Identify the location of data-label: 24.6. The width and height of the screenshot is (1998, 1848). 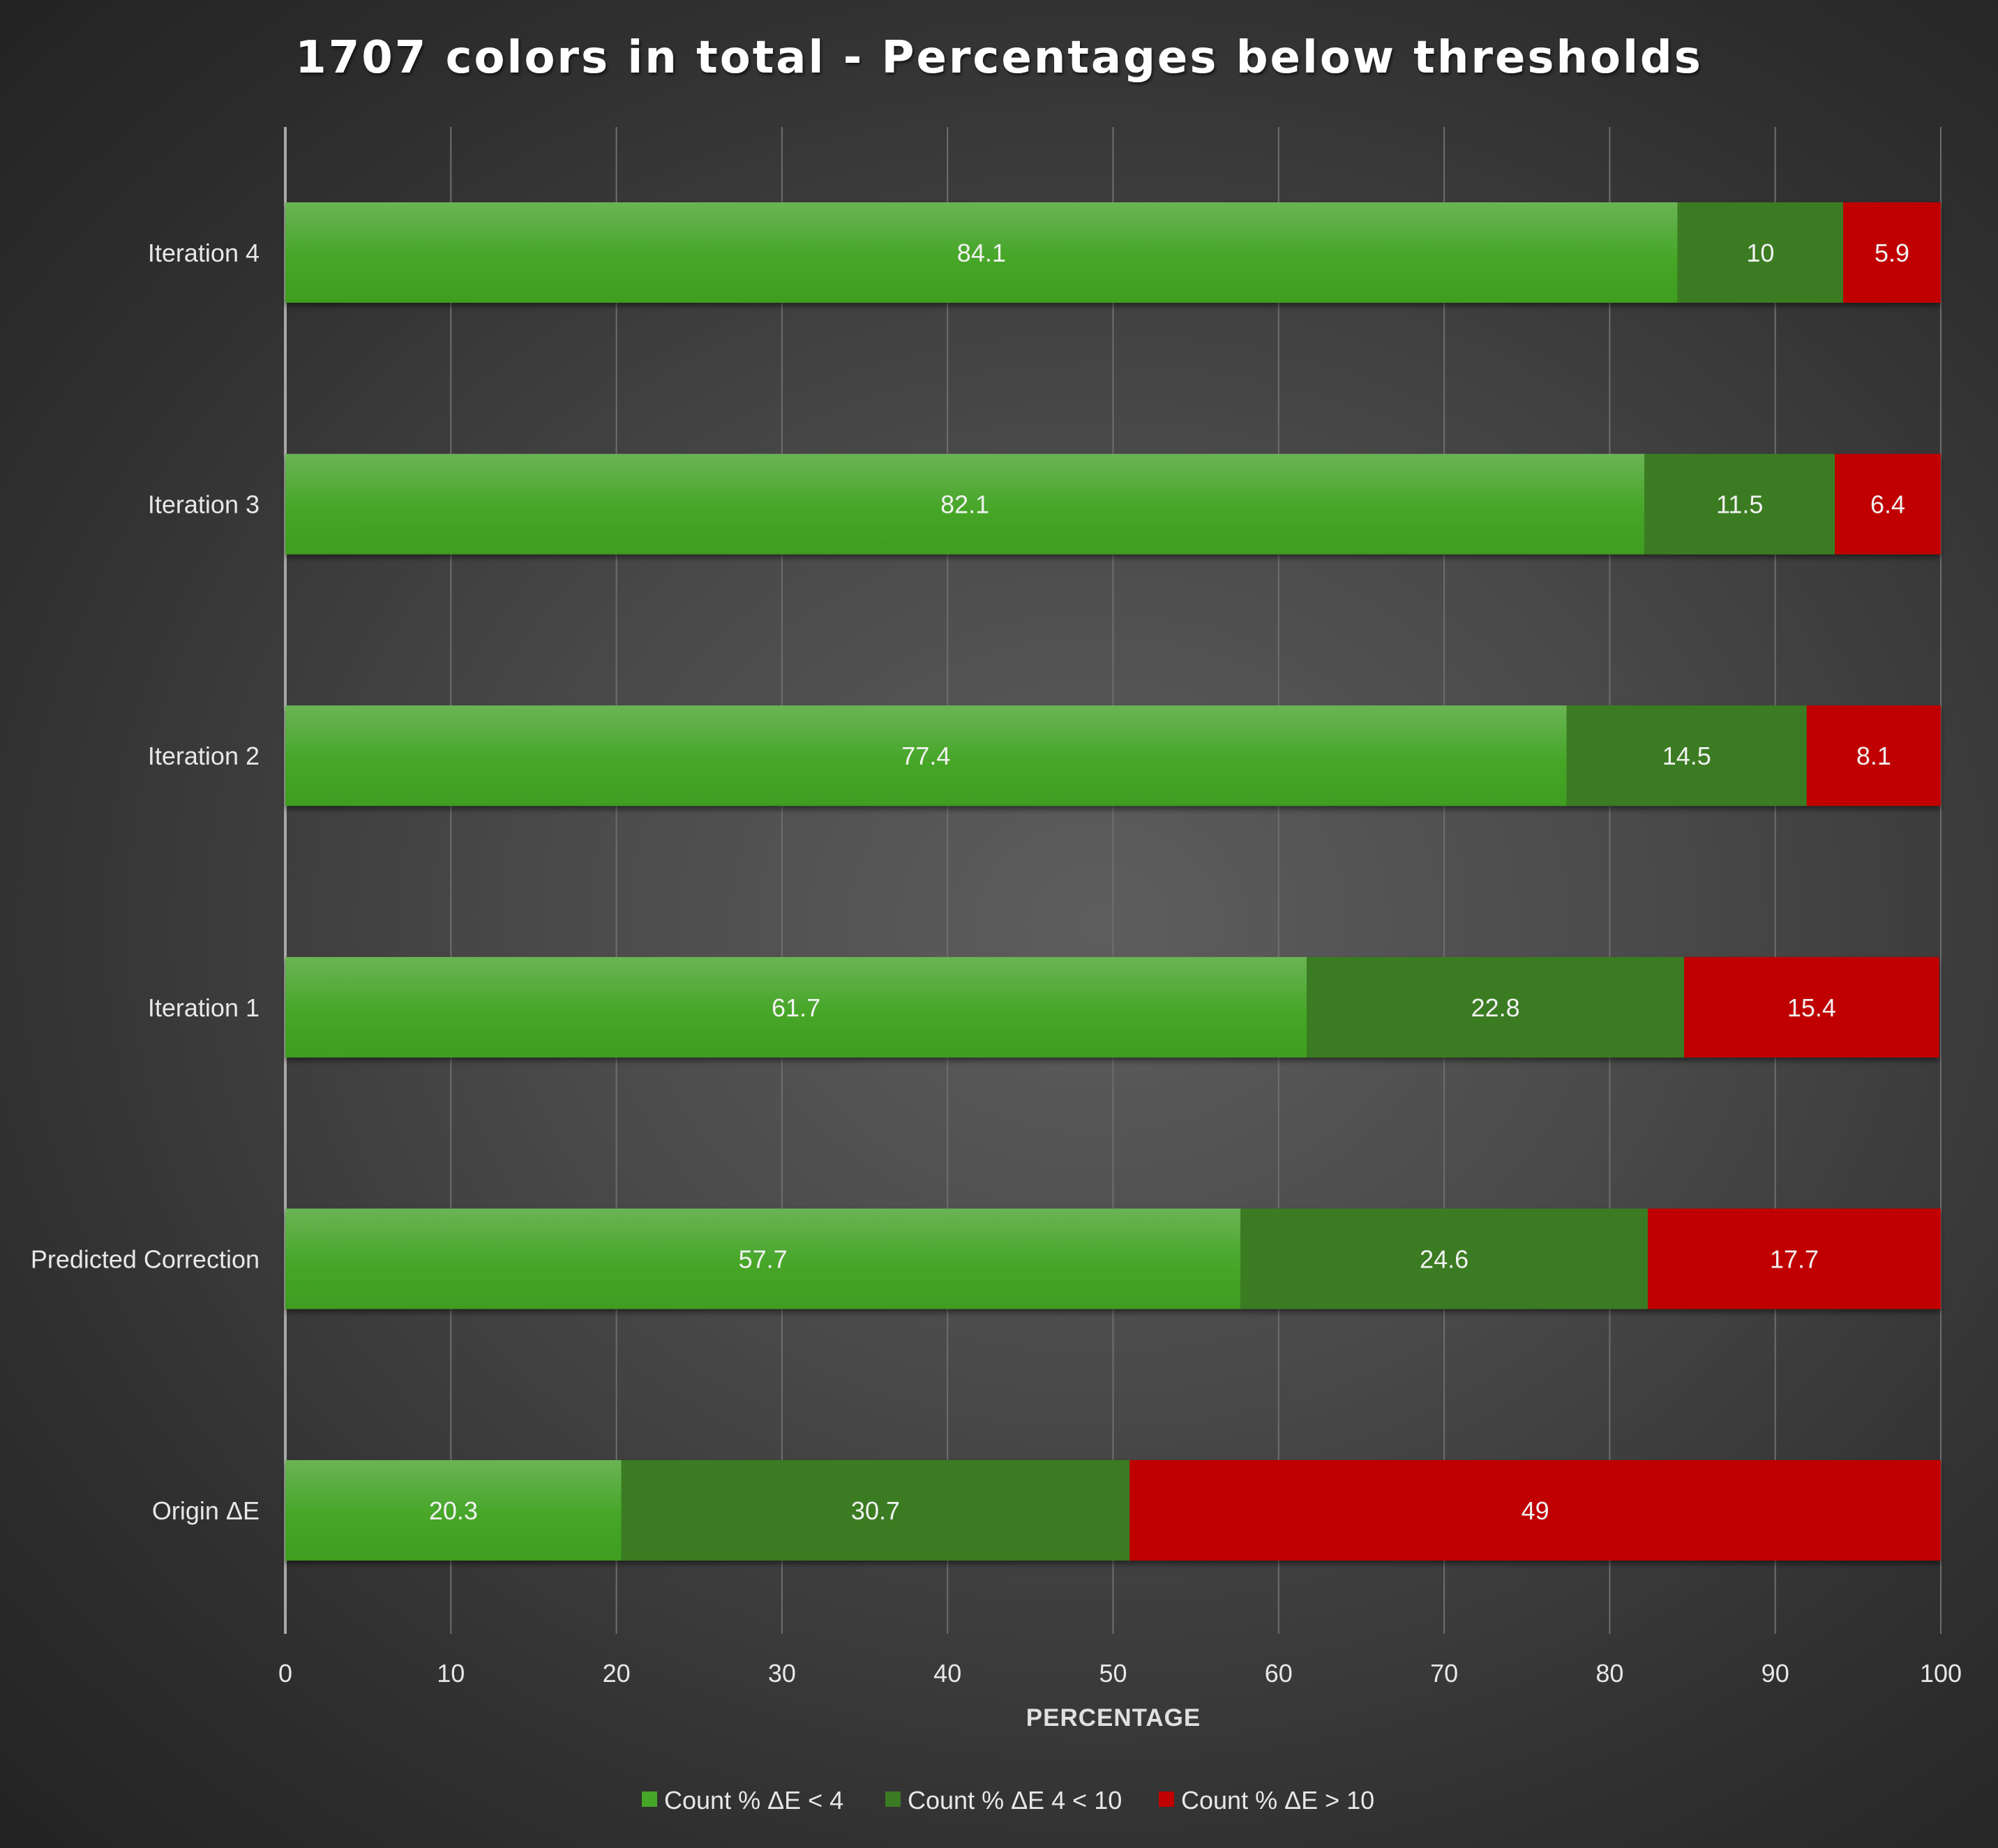
(1444, 1259).